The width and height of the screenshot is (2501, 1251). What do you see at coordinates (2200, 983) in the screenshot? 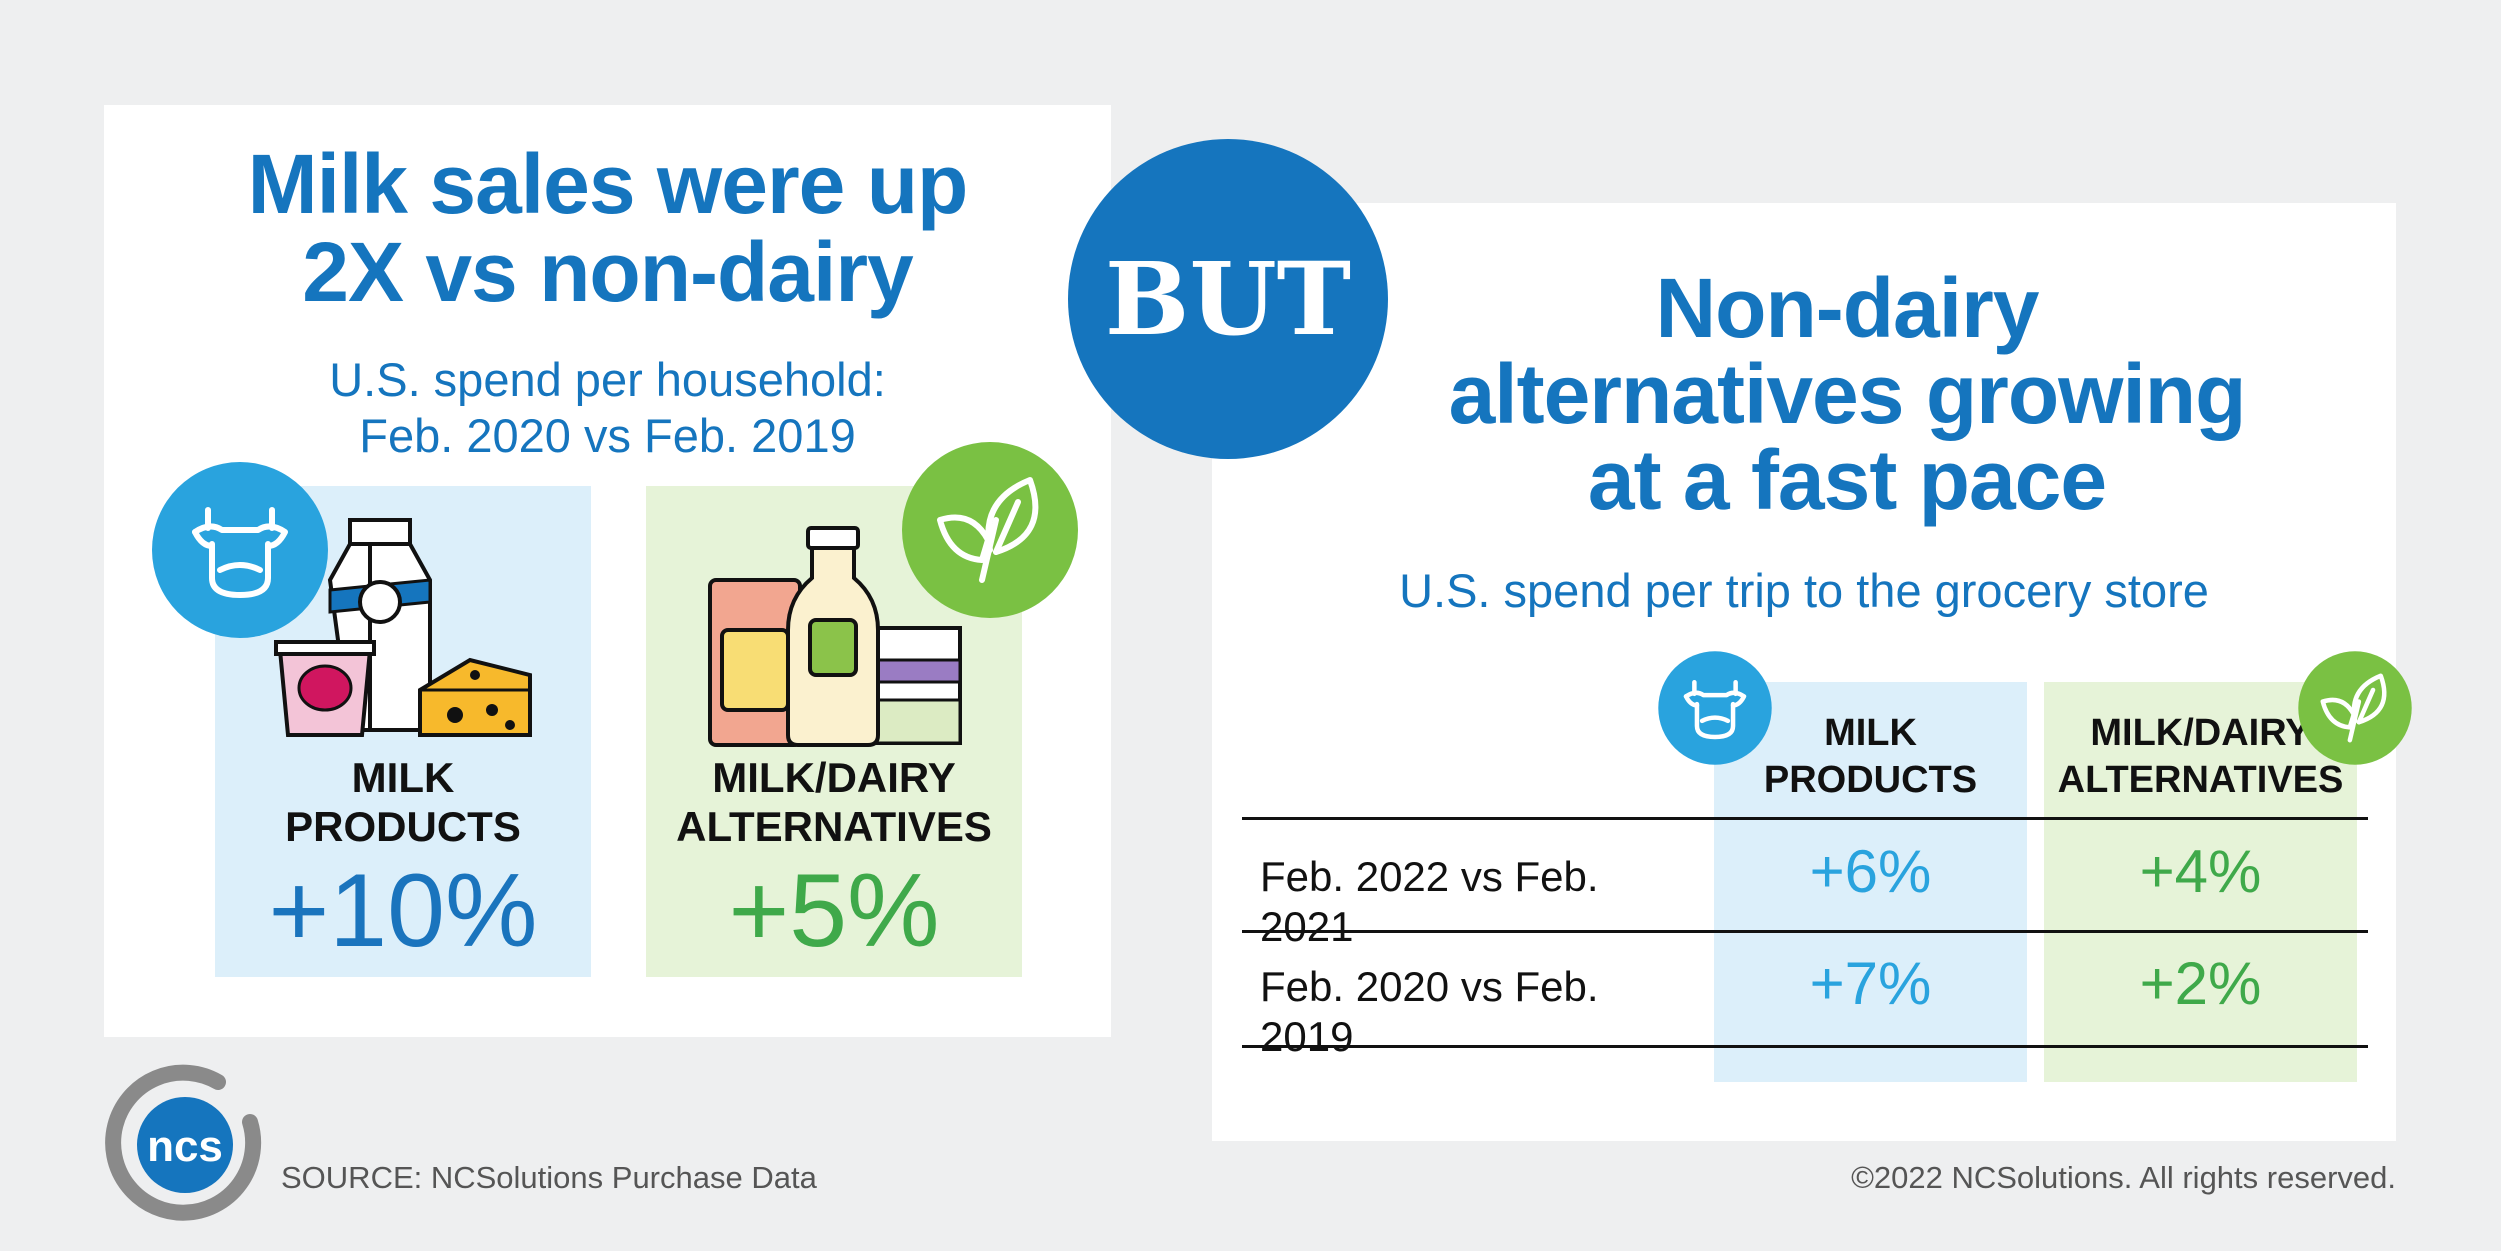
I see `table-cell-alt: +2%` at bounding box center [2200, 983].